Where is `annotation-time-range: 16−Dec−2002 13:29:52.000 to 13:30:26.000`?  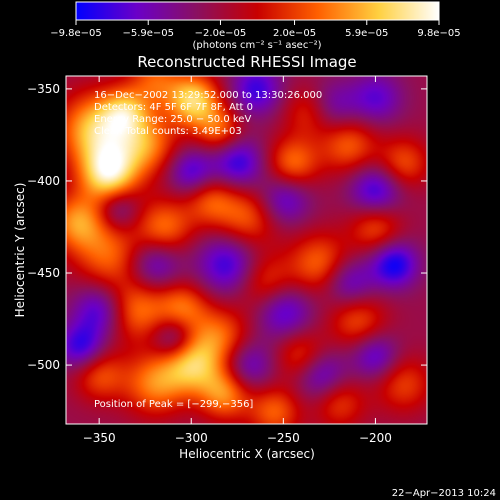
annotation-time-range: 16−Dec−2002 13:29:52.000 to 13:30:26.000 is located at coordinates (208, 95).